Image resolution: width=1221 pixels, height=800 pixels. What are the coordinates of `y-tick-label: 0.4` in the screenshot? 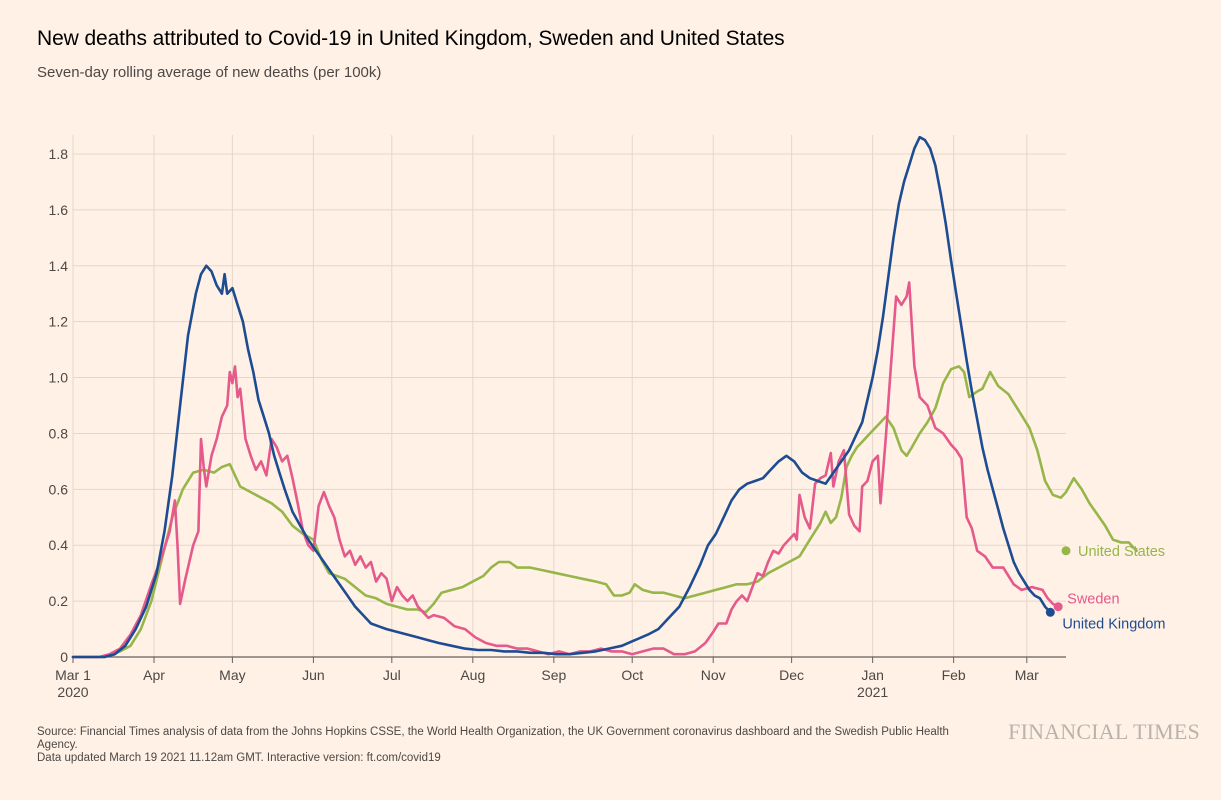 It's located at (59, 545).